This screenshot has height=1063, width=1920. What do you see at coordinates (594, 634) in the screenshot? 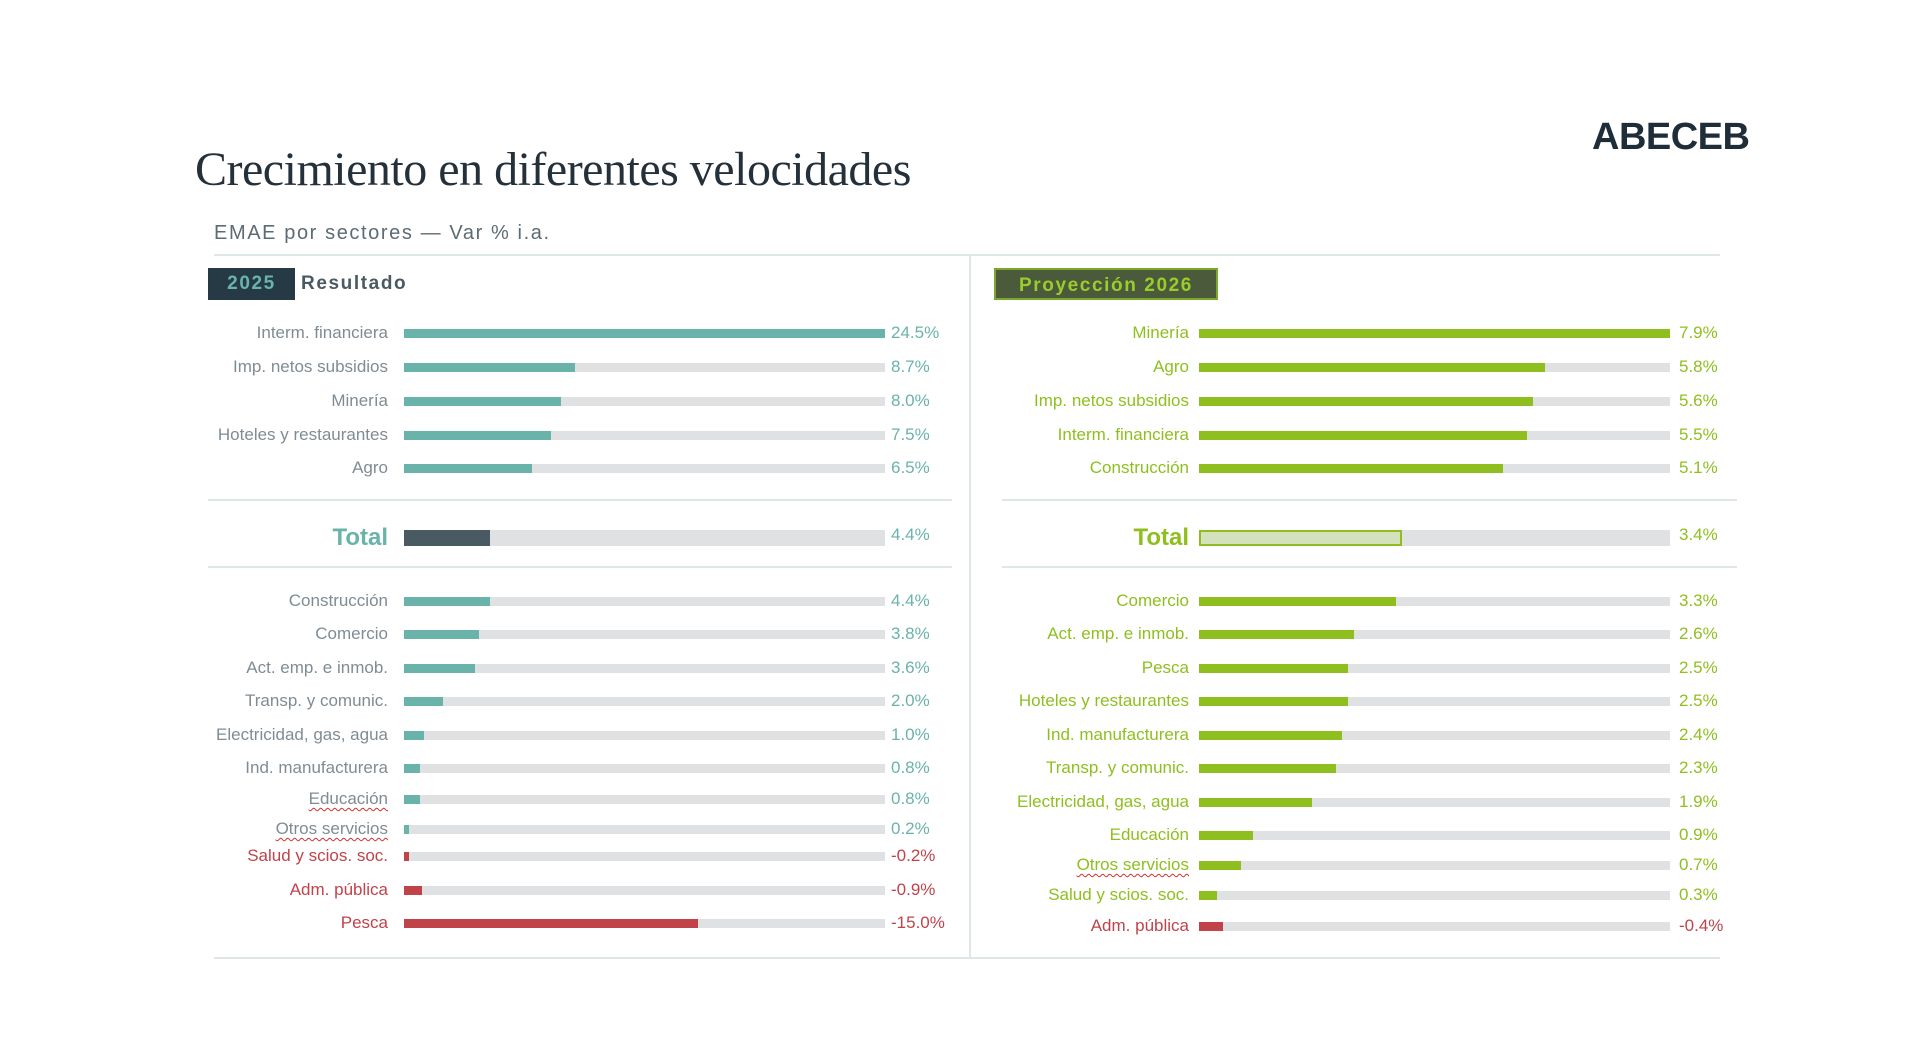
I see `bar-row: Act. emp. e inmob.` at bounding box center [594, 634].